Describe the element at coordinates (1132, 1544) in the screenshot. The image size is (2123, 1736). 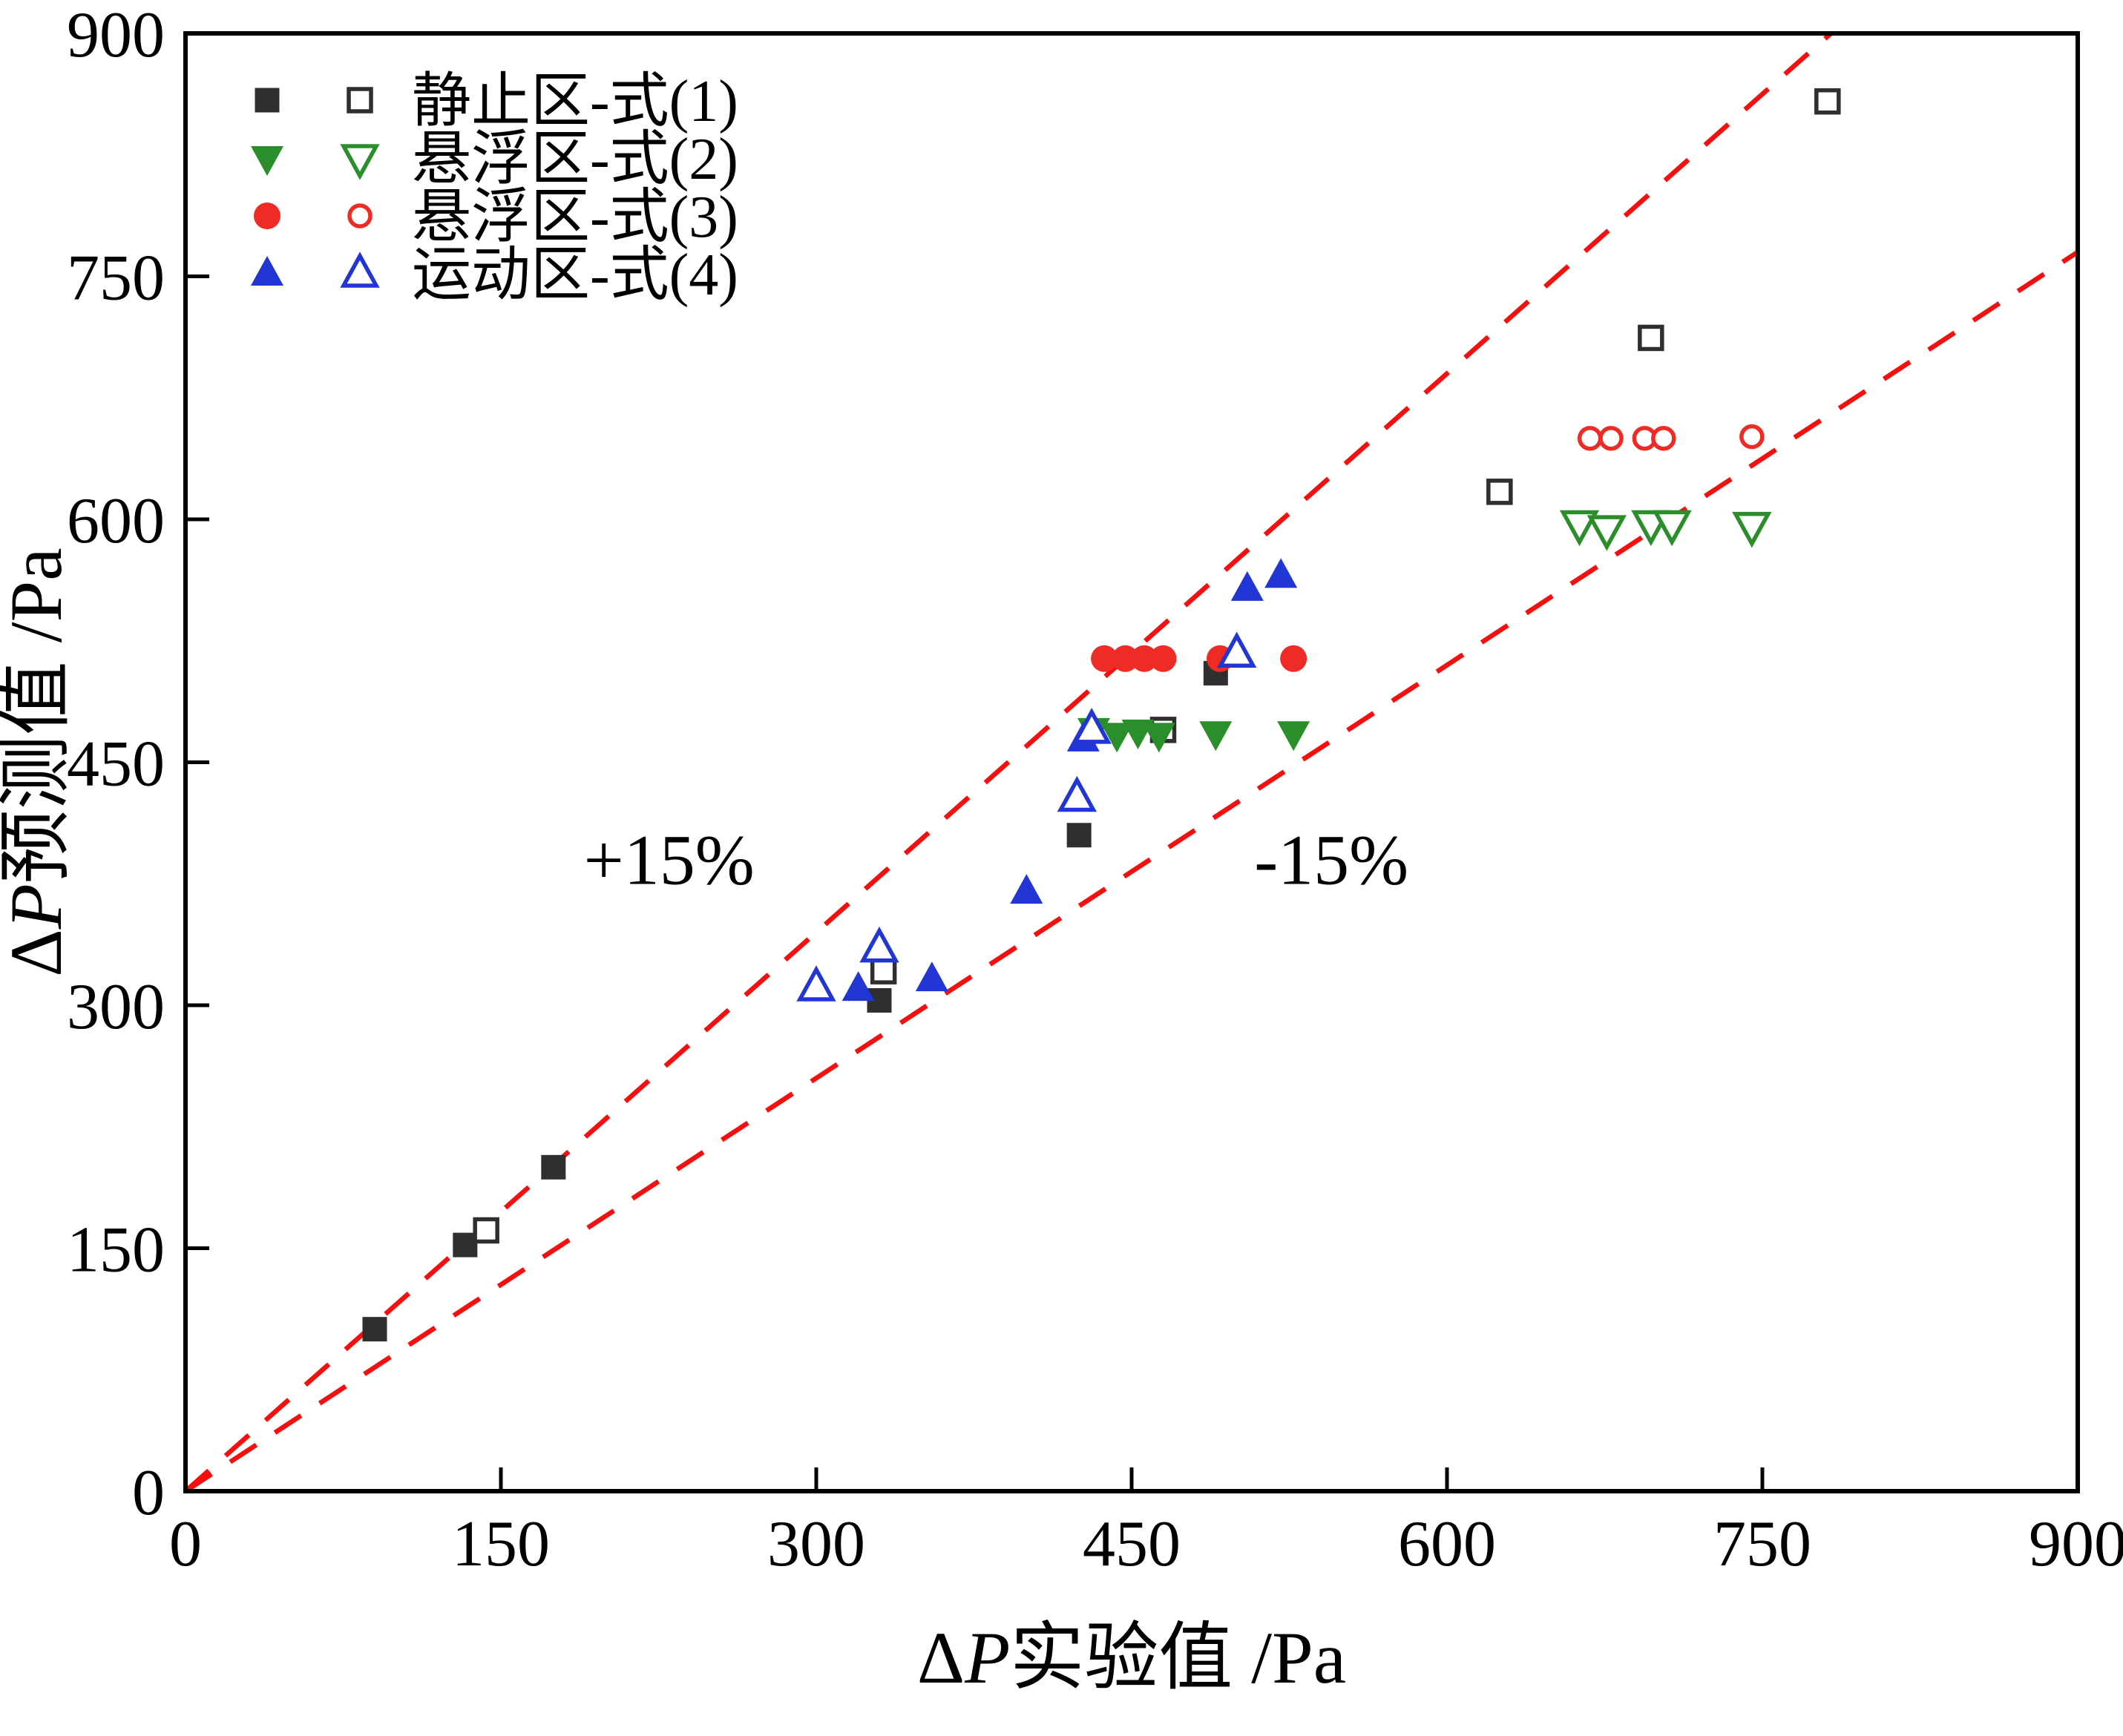
I see `x-tick-label: 450` at that location.